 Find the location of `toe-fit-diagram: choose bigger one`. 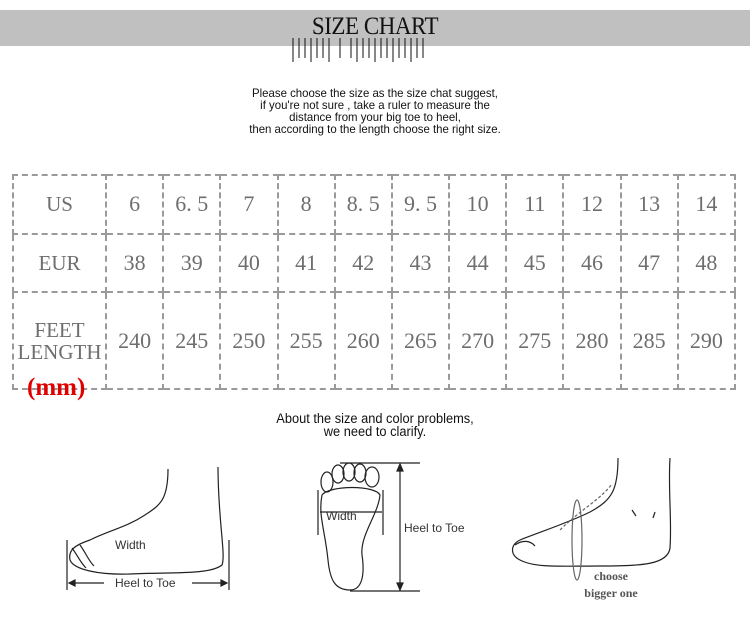

toe-fit-diagram: choose bigger one is located at coordinates (591, 528).